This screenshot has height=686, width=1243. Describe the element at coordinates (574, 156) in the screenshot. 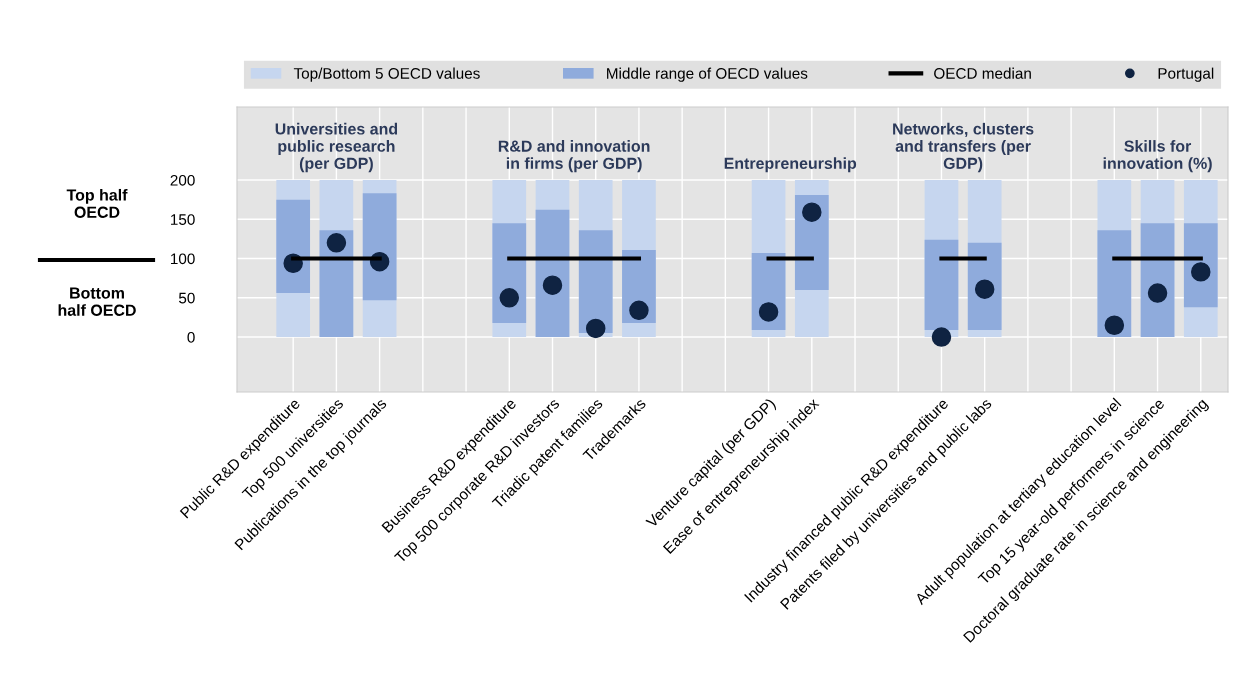

I see `annotation: R&D and innovation in firms (per GDP)` at that location.